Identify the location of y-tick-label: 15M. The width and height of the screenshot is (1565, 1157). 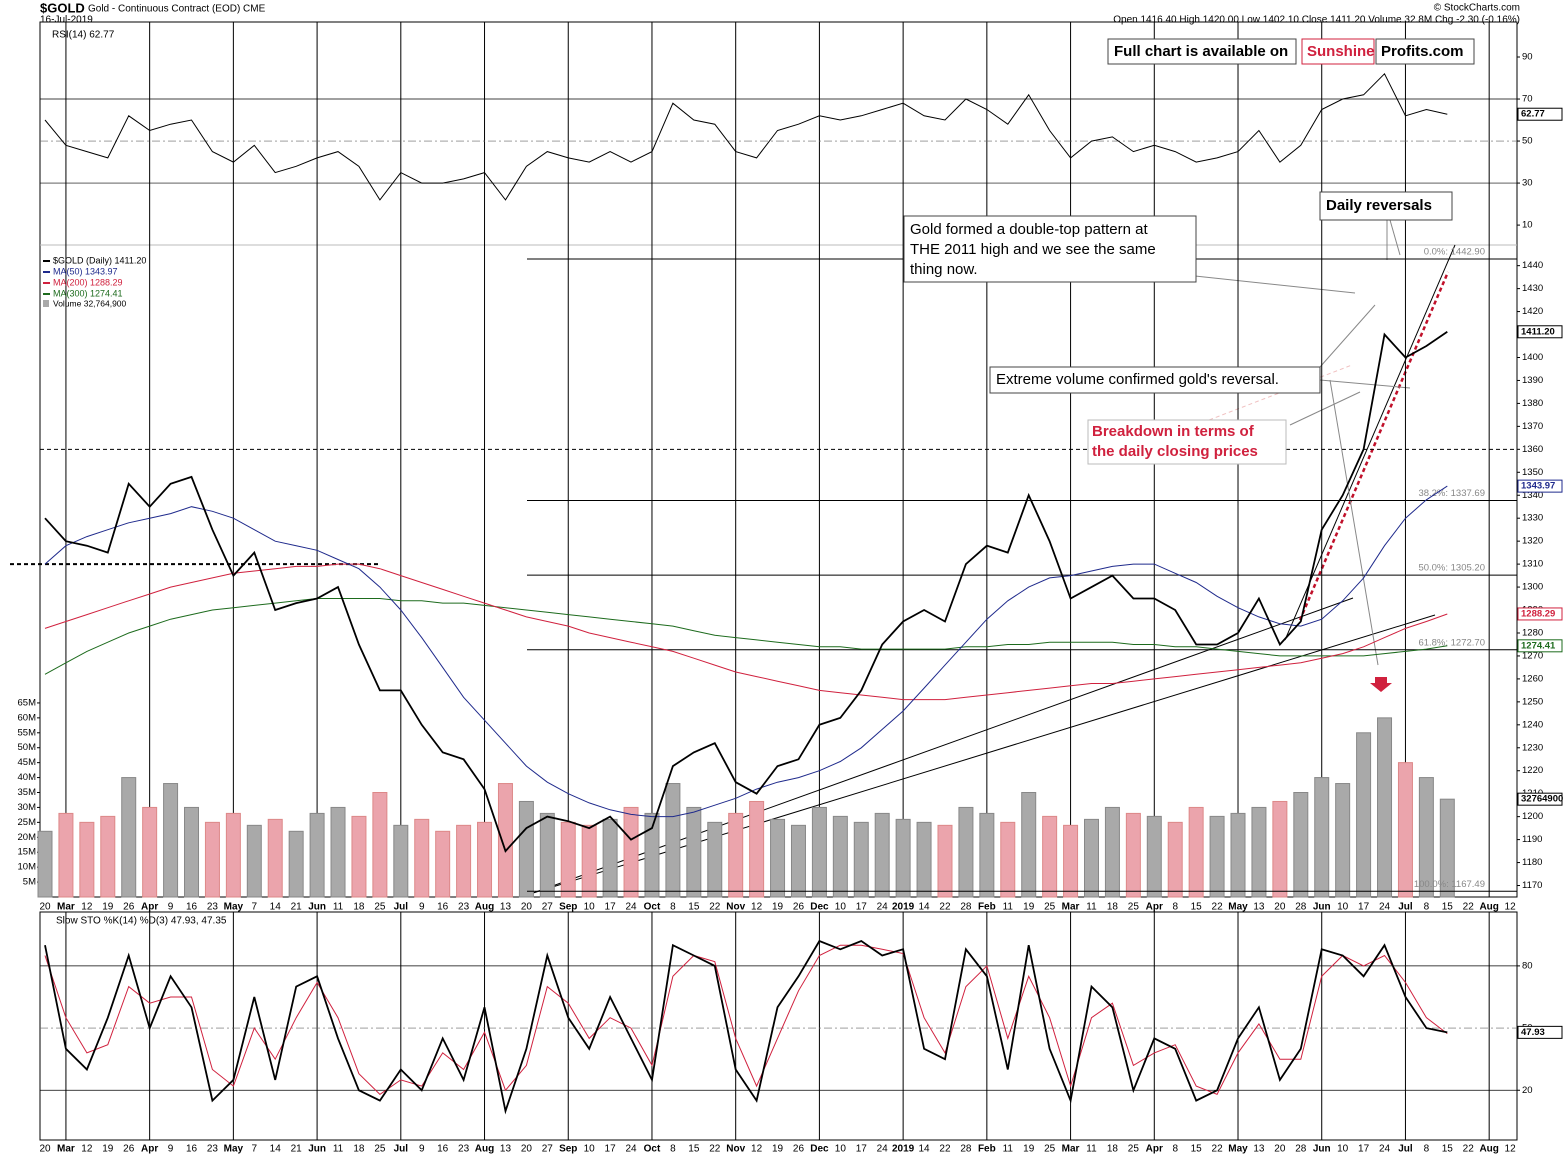
(27, 852).